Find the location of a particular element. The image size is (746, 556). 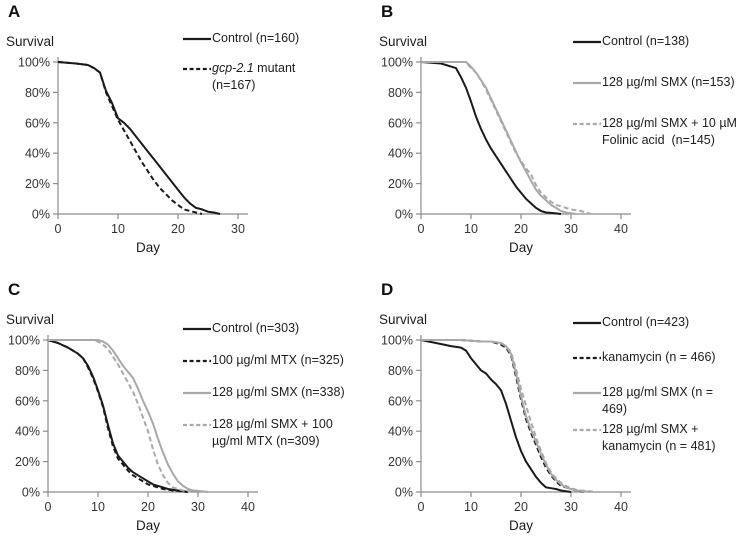

legend-item-128-g-ml-smx-n-153: 128 µg/ml SMX (n=153) is located at coordinates (655, 82).